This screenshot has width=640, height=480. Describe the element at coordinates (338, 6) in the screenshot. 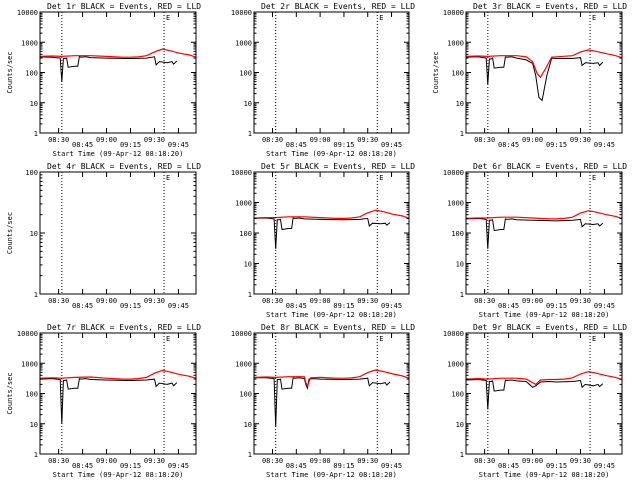

I see `panel-title: Det 2r BLACK = Events, RED = LLD` at that location.